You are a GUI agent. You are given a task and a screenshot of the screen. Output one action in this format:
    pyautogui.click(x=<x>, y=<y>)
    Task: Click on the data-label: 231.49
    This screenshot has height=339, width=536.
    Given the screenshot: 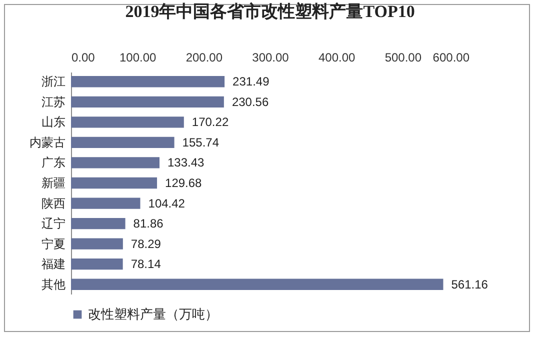 What is the action you would take?
    pyautogui.click(x=251, y=81)
    